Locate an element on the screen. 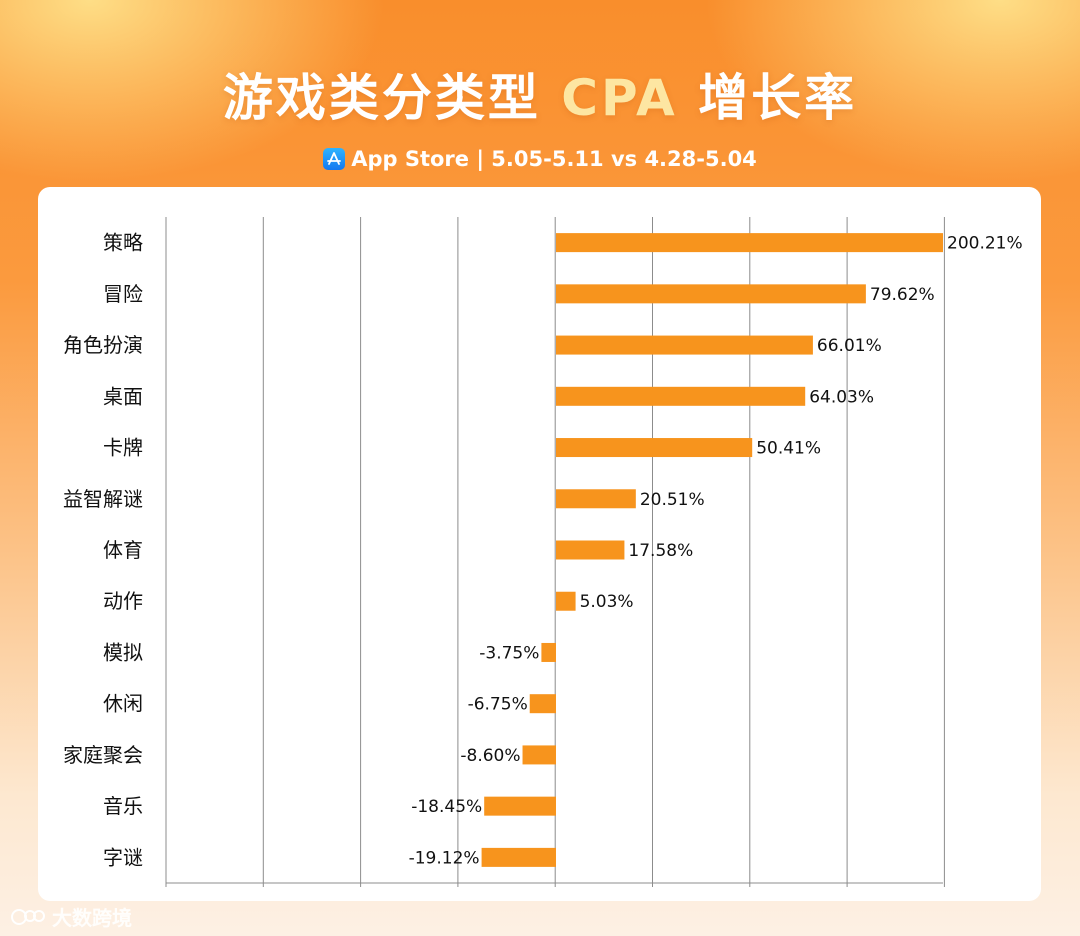 The height and width of the screenshot is (936, 1080). category-label: 字谜 is located at coordinates (123, 857).